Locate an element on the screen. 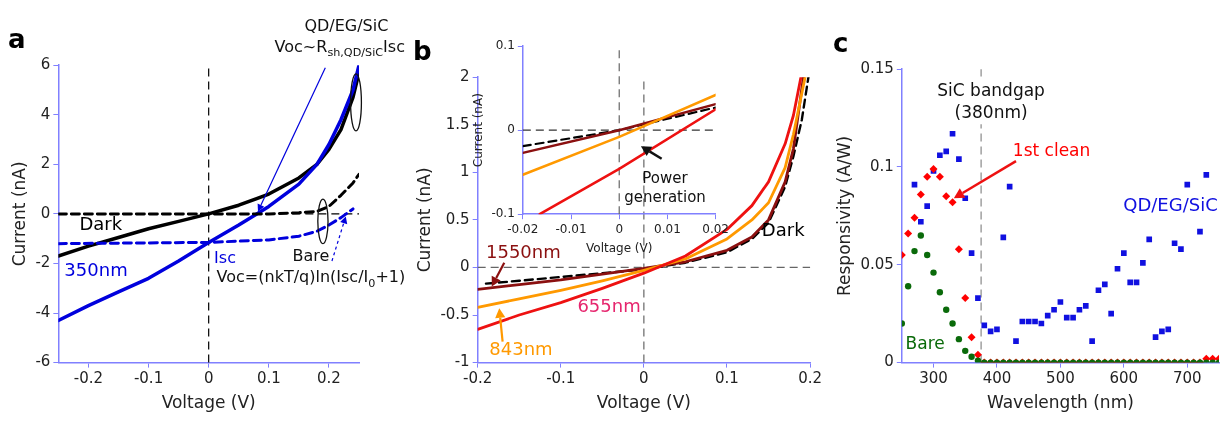 Image resolution: width=1225 pixels, height=424 pixels. text: QD/EG/SiC is located at coordinates (346, 25).